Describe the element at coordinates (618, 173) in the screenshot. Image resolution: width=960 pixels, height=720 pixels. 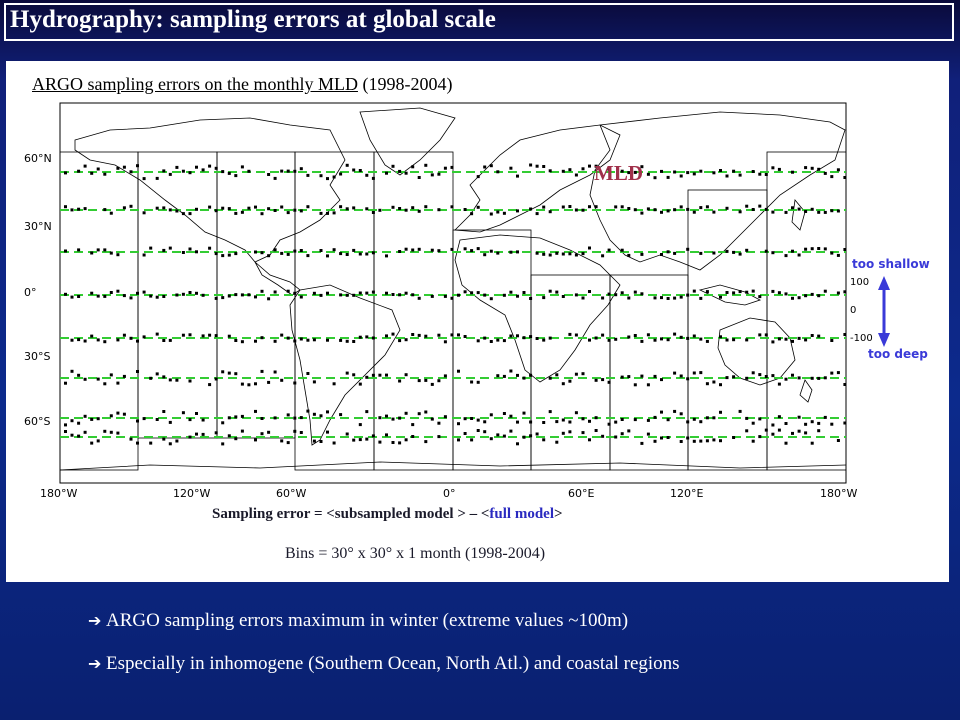
I see `mld-label: MLD` at that location.